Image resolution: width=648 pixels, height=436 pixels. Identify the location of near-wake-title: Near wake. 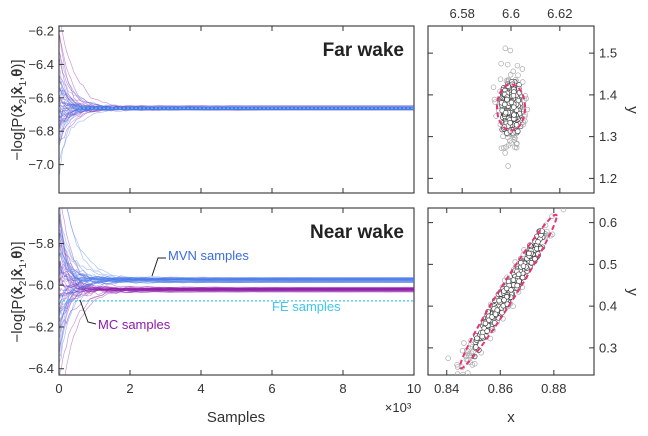
(357, 232).